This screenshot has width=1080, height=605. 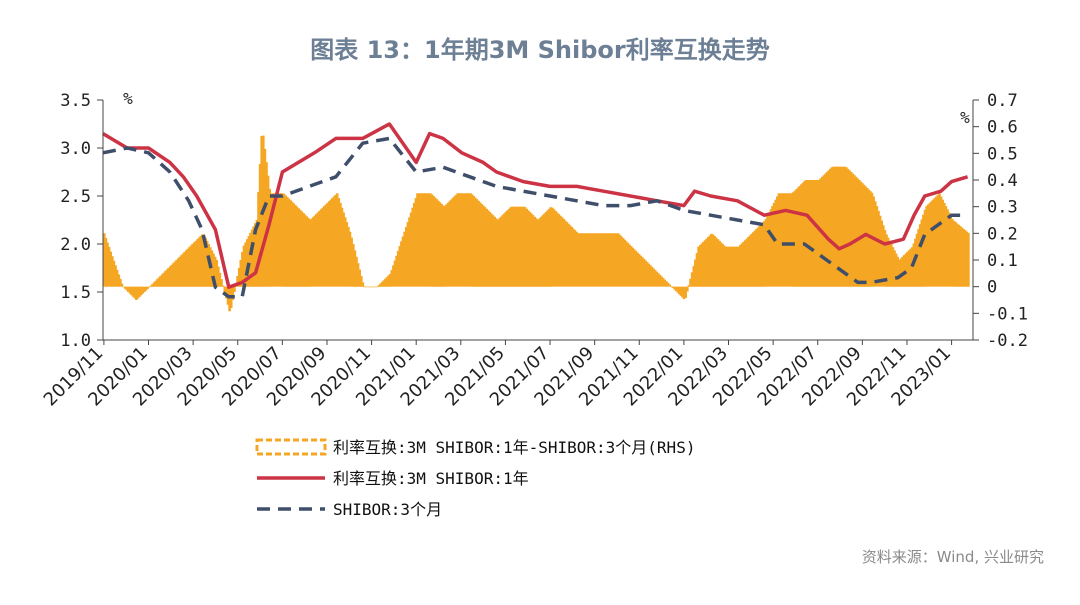 What do you see at coordinates (1007, 314) in the screenshot?
I see `y-right-tick-label: -0.1` at bounding box center [1007, 314].